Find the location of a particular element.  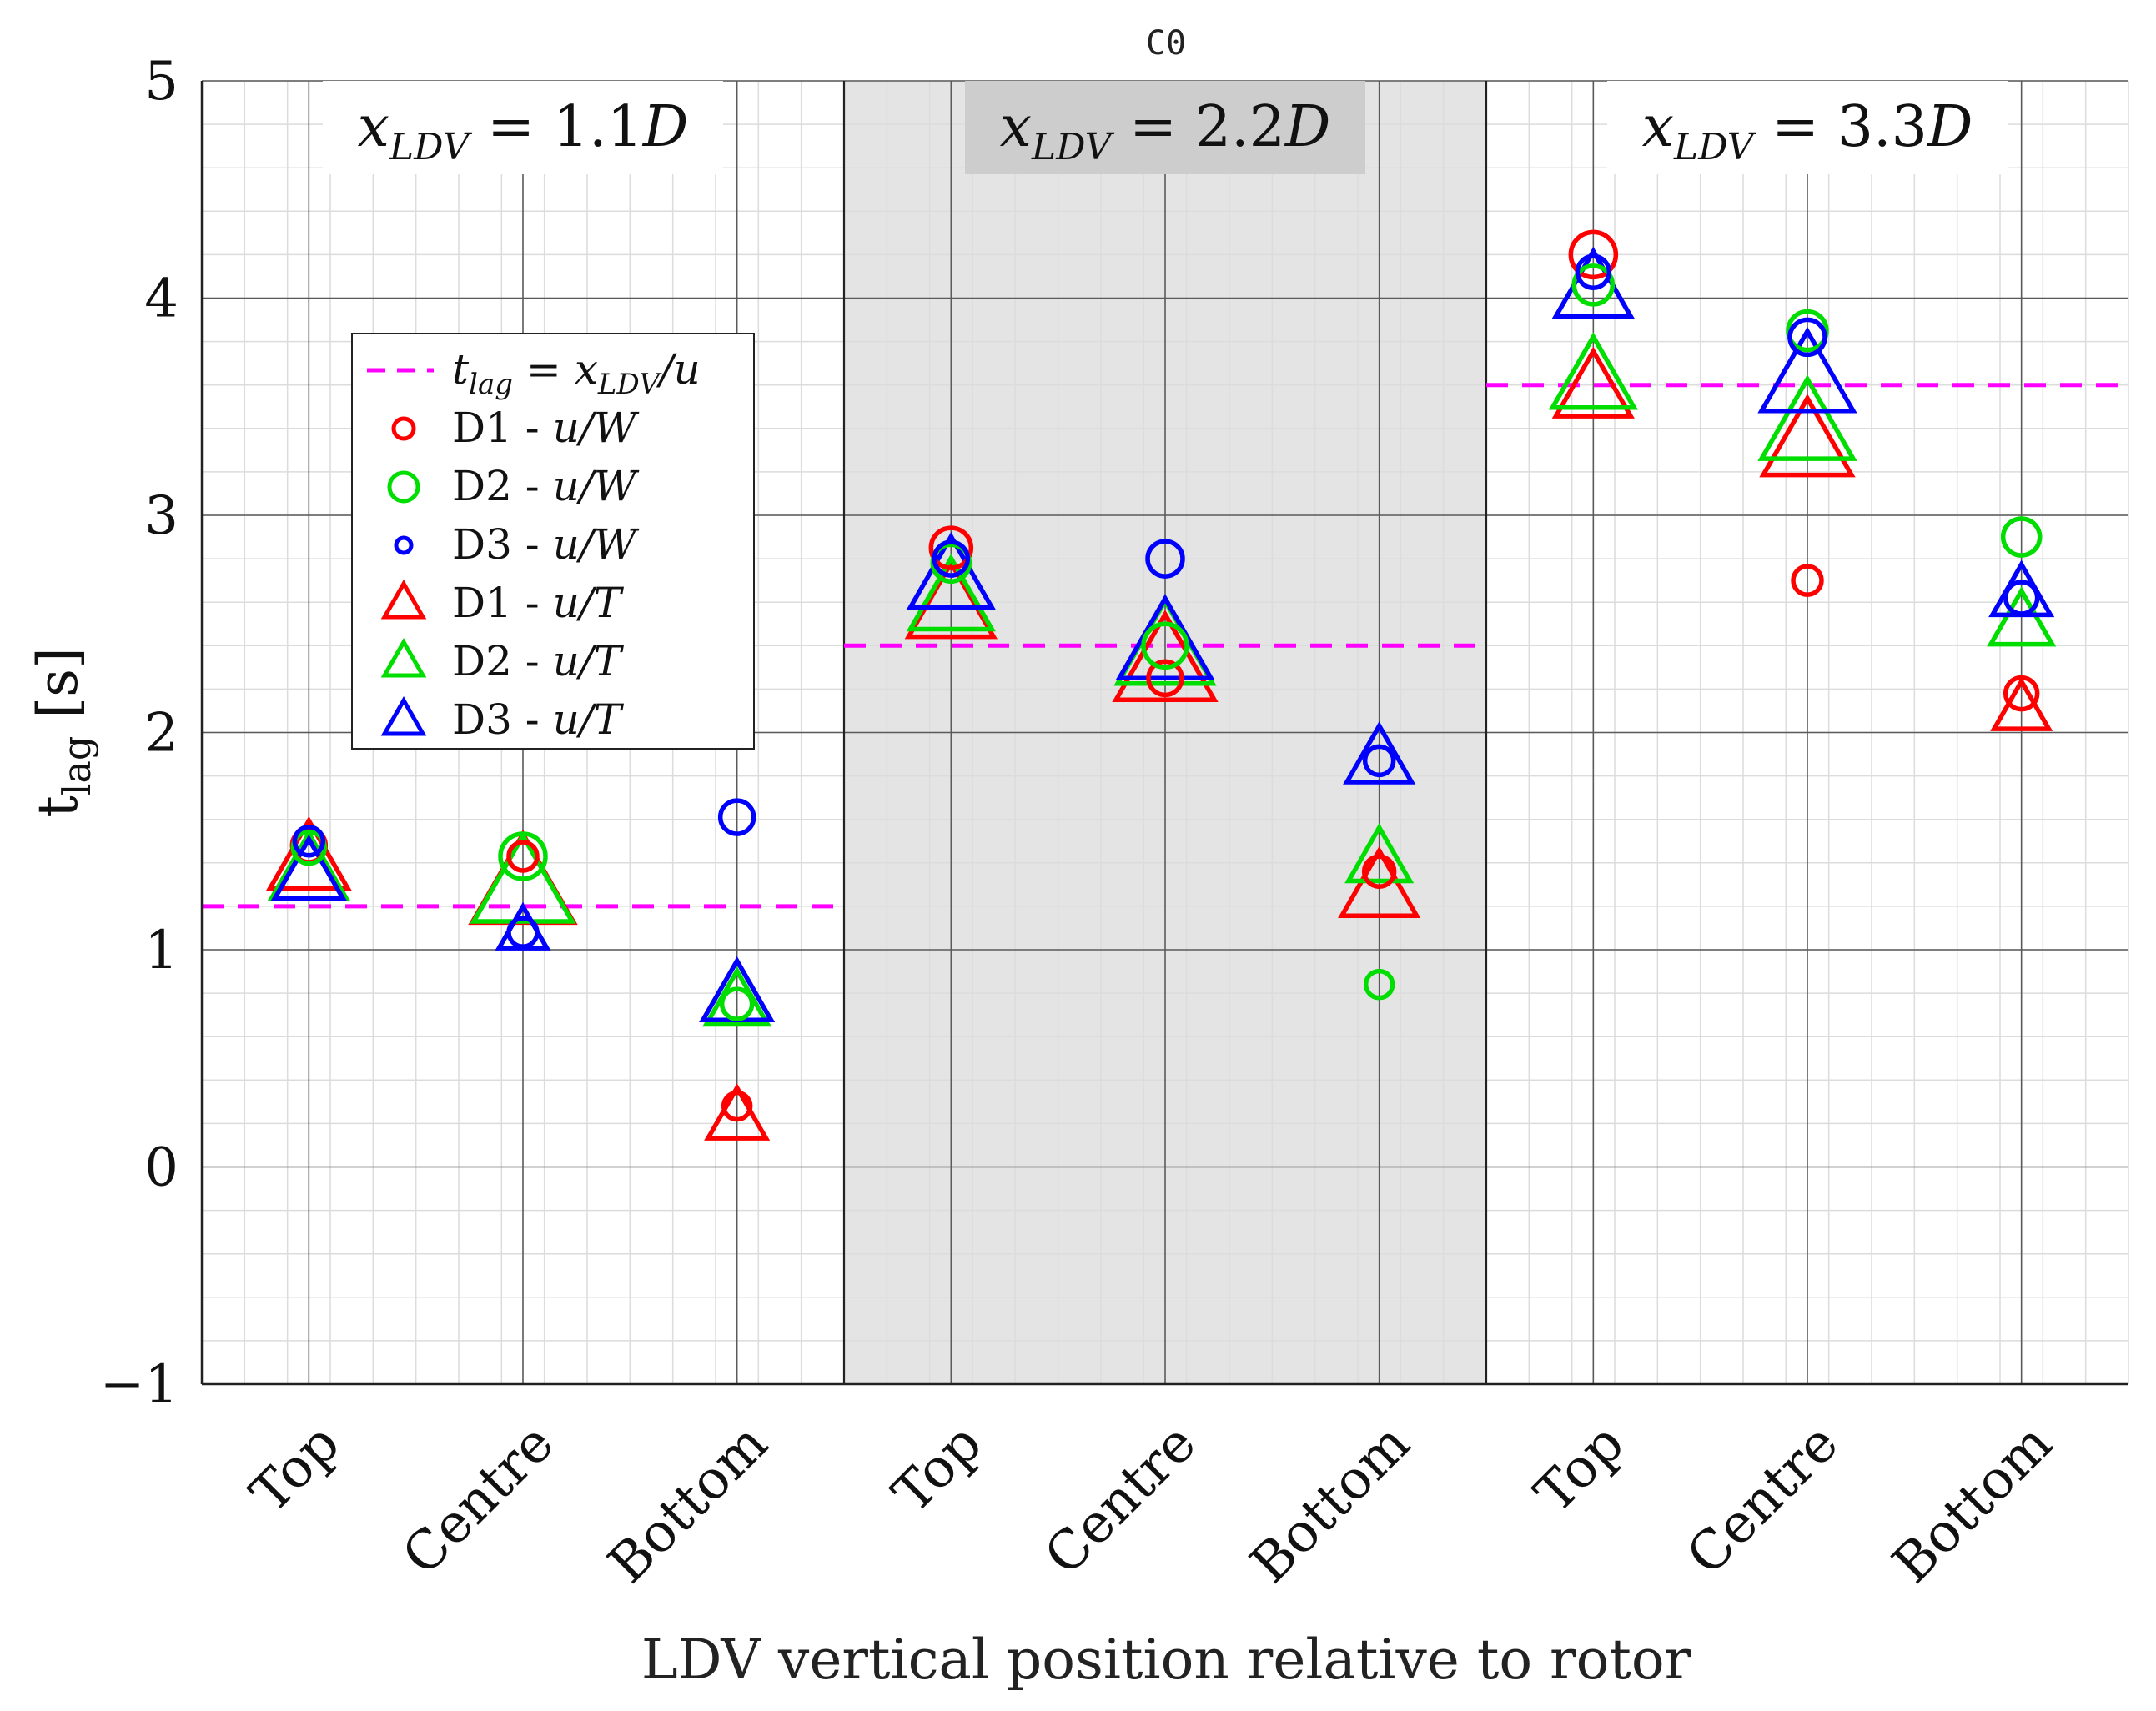

legend-label: D2 - u/T is located at coordinates (538, 661).